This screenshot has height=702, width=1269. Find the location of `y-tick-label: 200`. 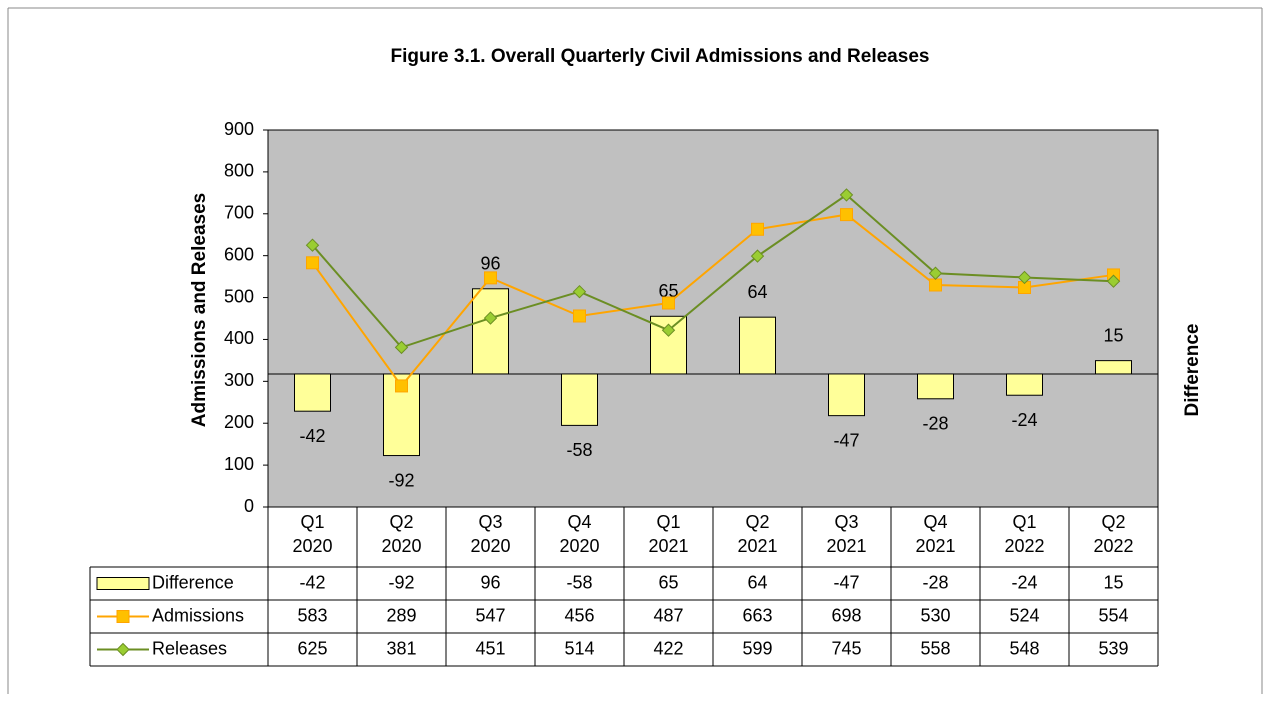

y-tick-label: 200 is located at coordinates (239, 422).